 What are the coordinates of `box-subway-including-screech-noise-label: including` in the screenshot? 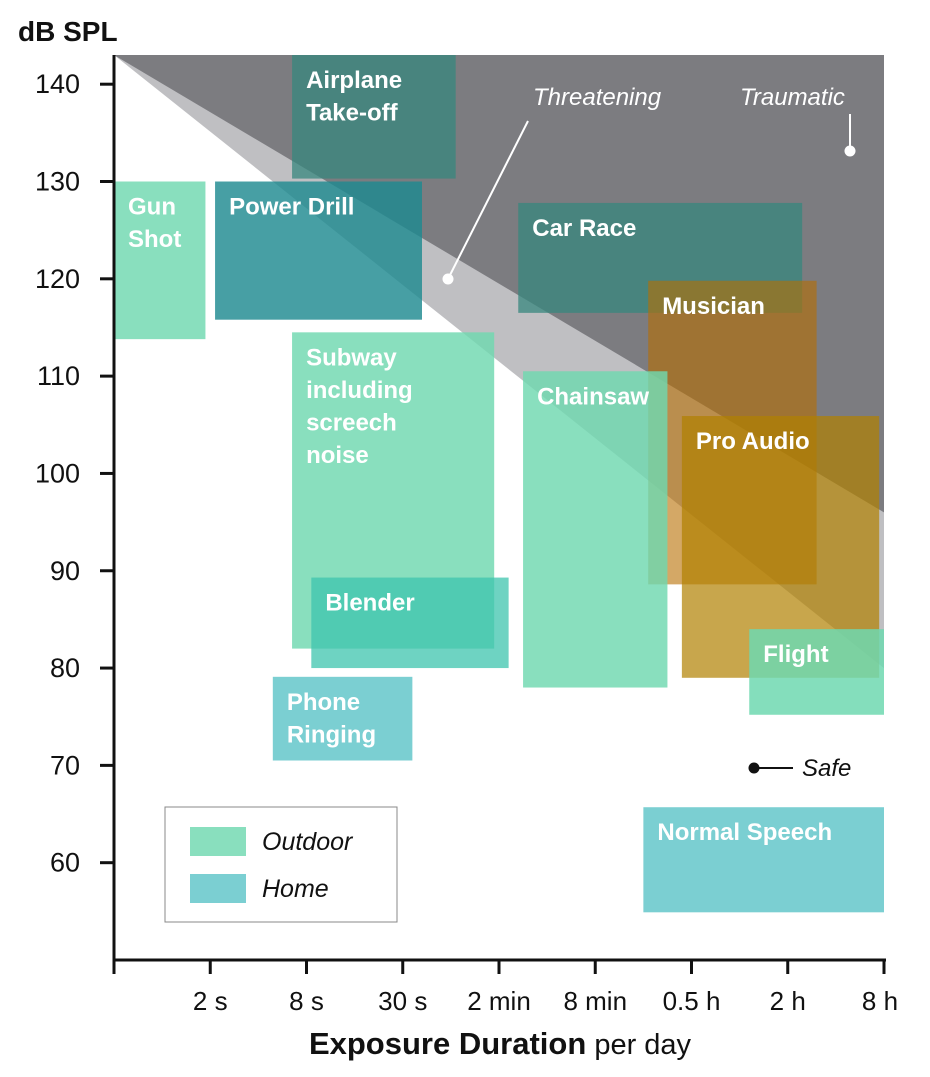 It's located at (359, 390).